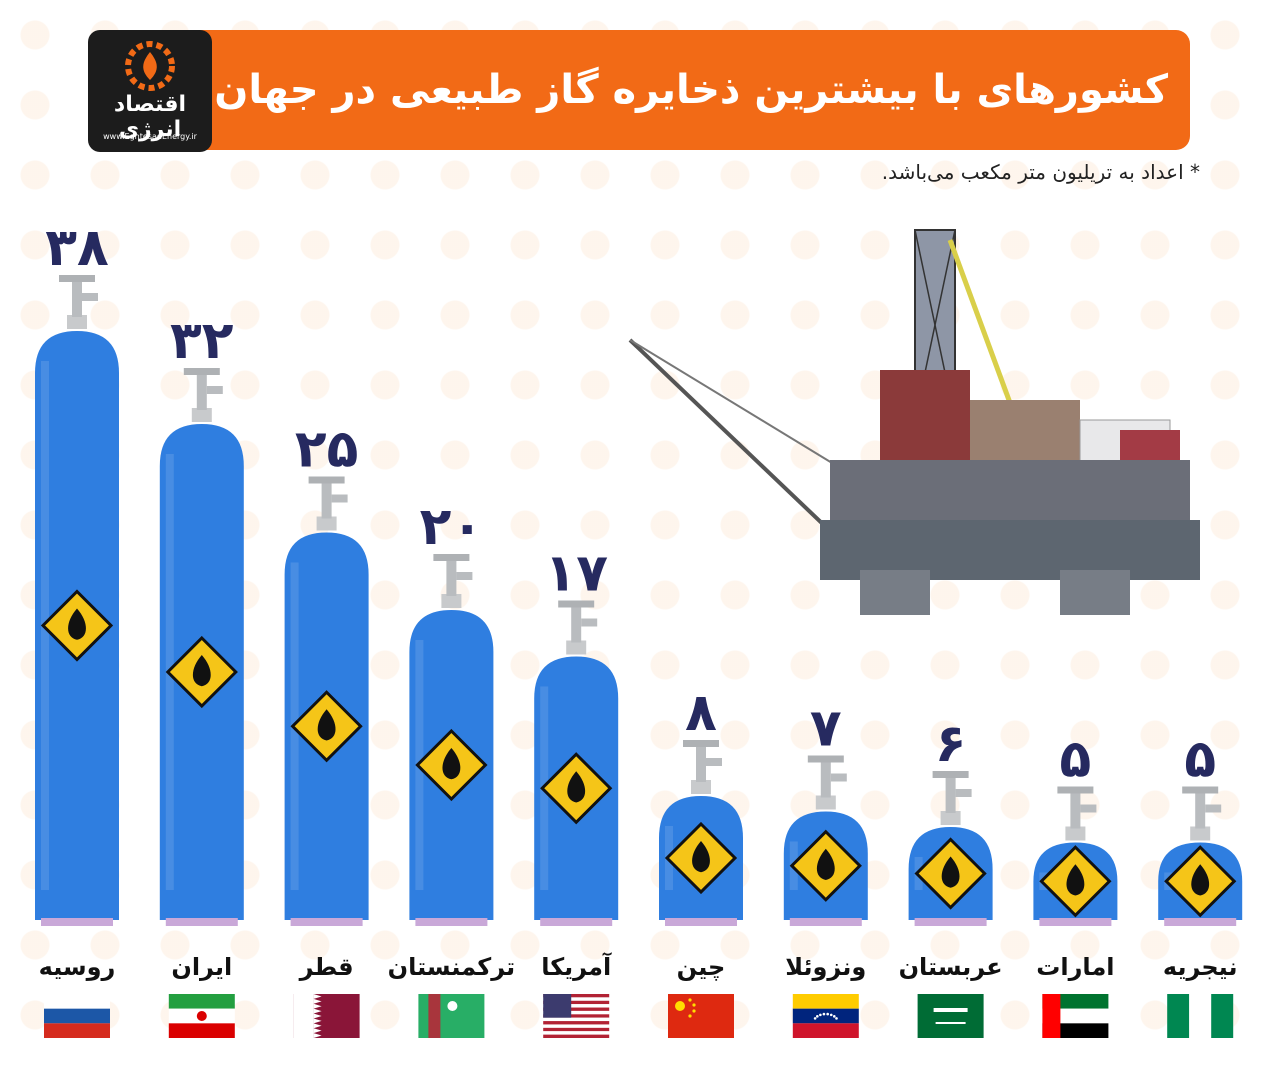 This screenshot has width=1280, height=1067. I want to click on bar-turkmenistan: ۲۰ ترکمنستان, so click(452, 767).